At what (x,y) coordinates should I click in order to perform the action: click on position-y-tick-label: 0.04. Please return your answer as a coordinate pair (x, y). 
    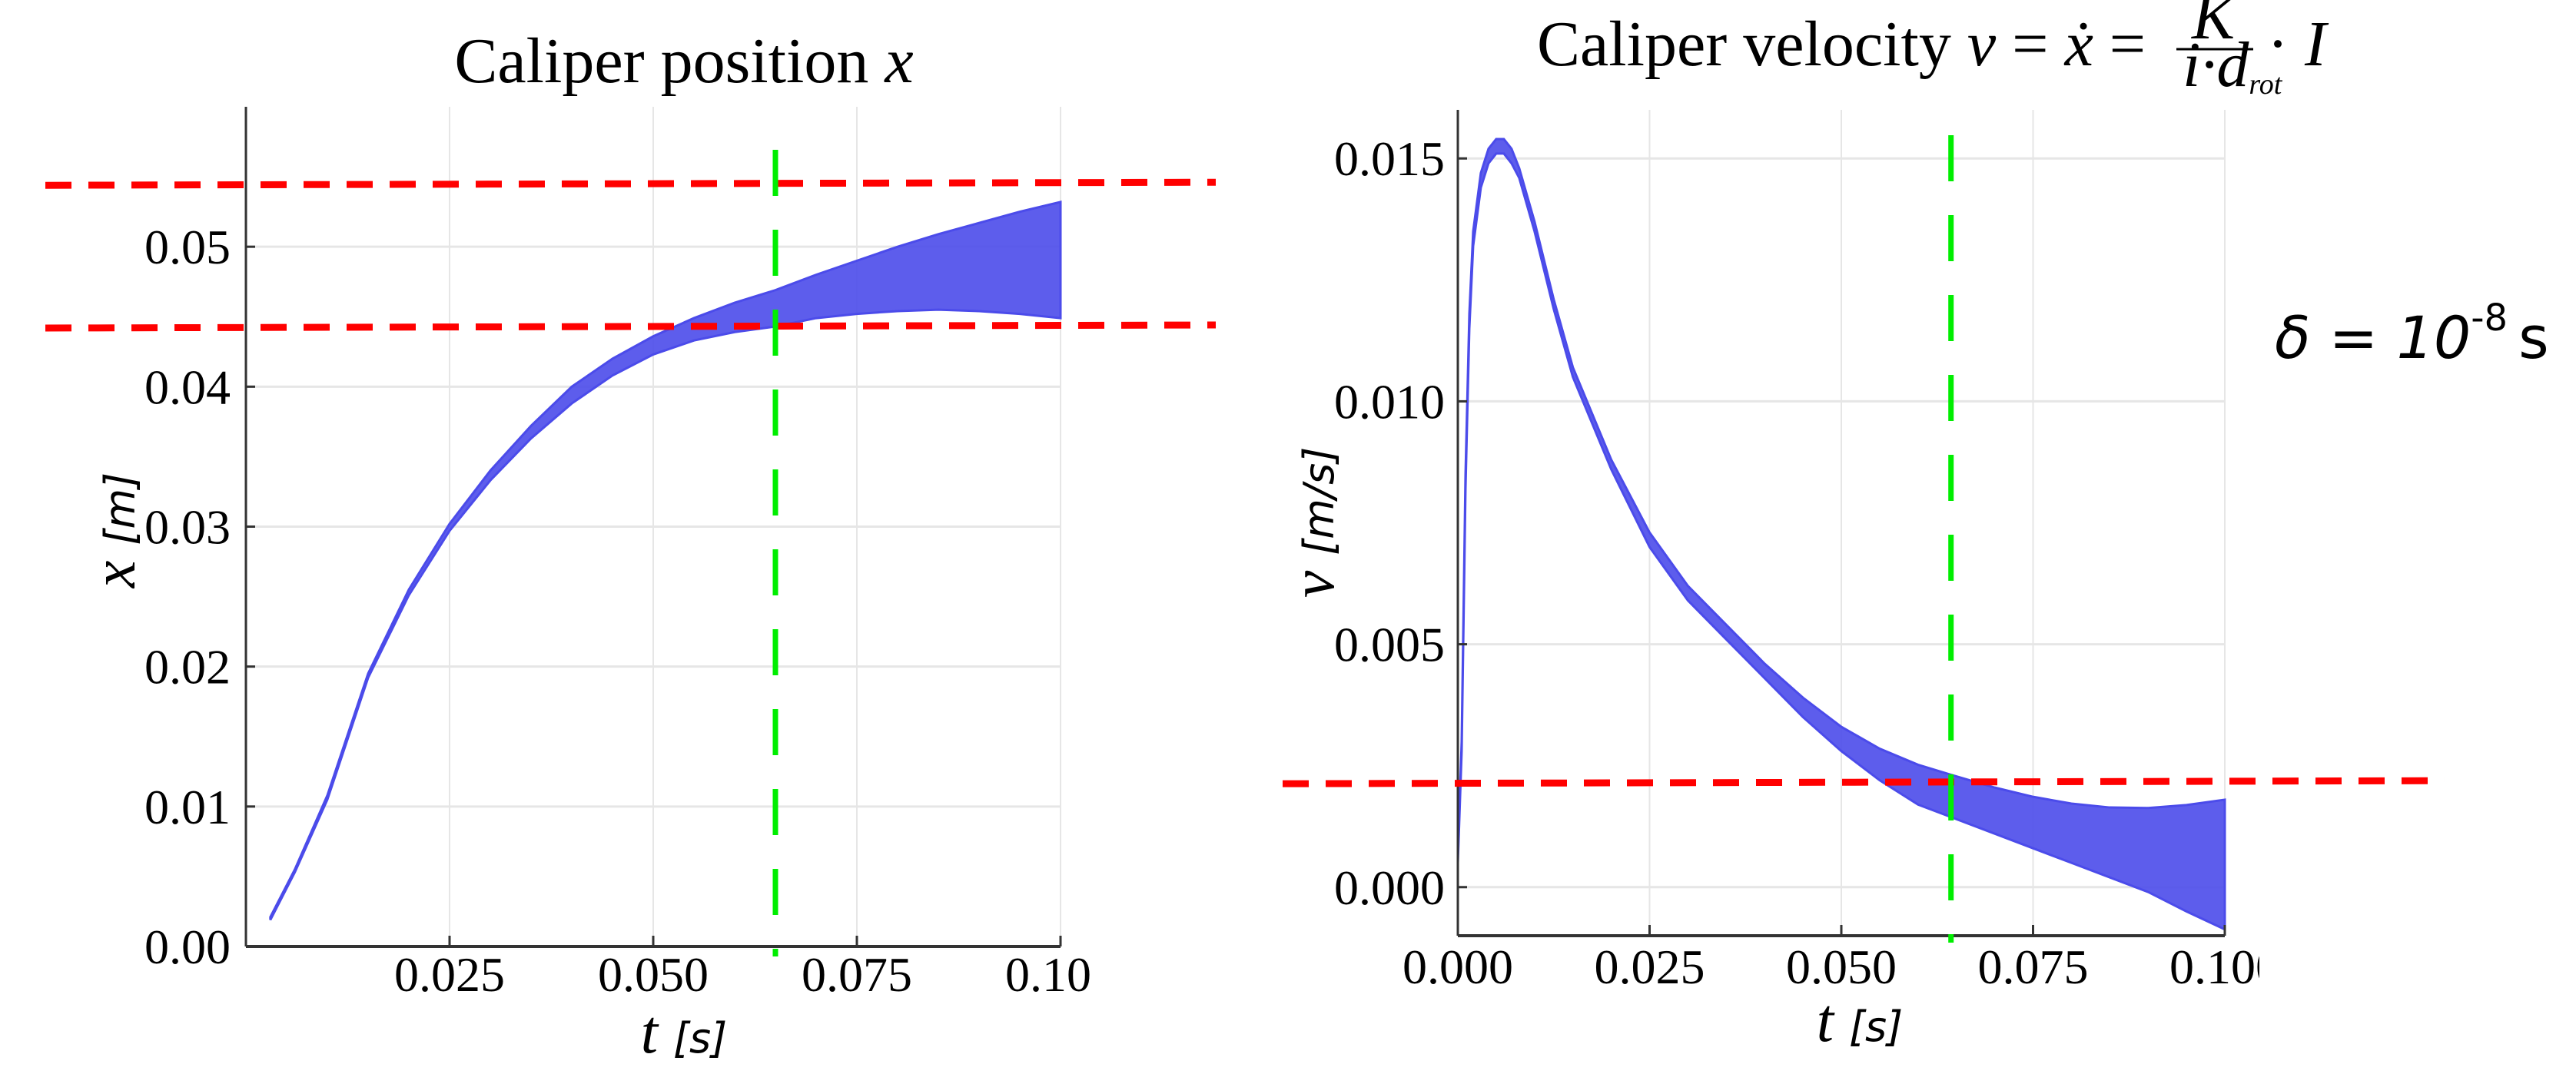
    Looking at the image, I should click on (187, 387).